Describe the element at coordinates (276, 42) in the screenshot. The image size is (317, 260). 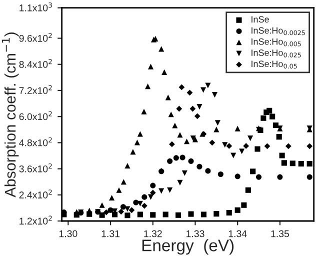
I see `legend-label: InSe:Ho$_{0.005}$` at that location.